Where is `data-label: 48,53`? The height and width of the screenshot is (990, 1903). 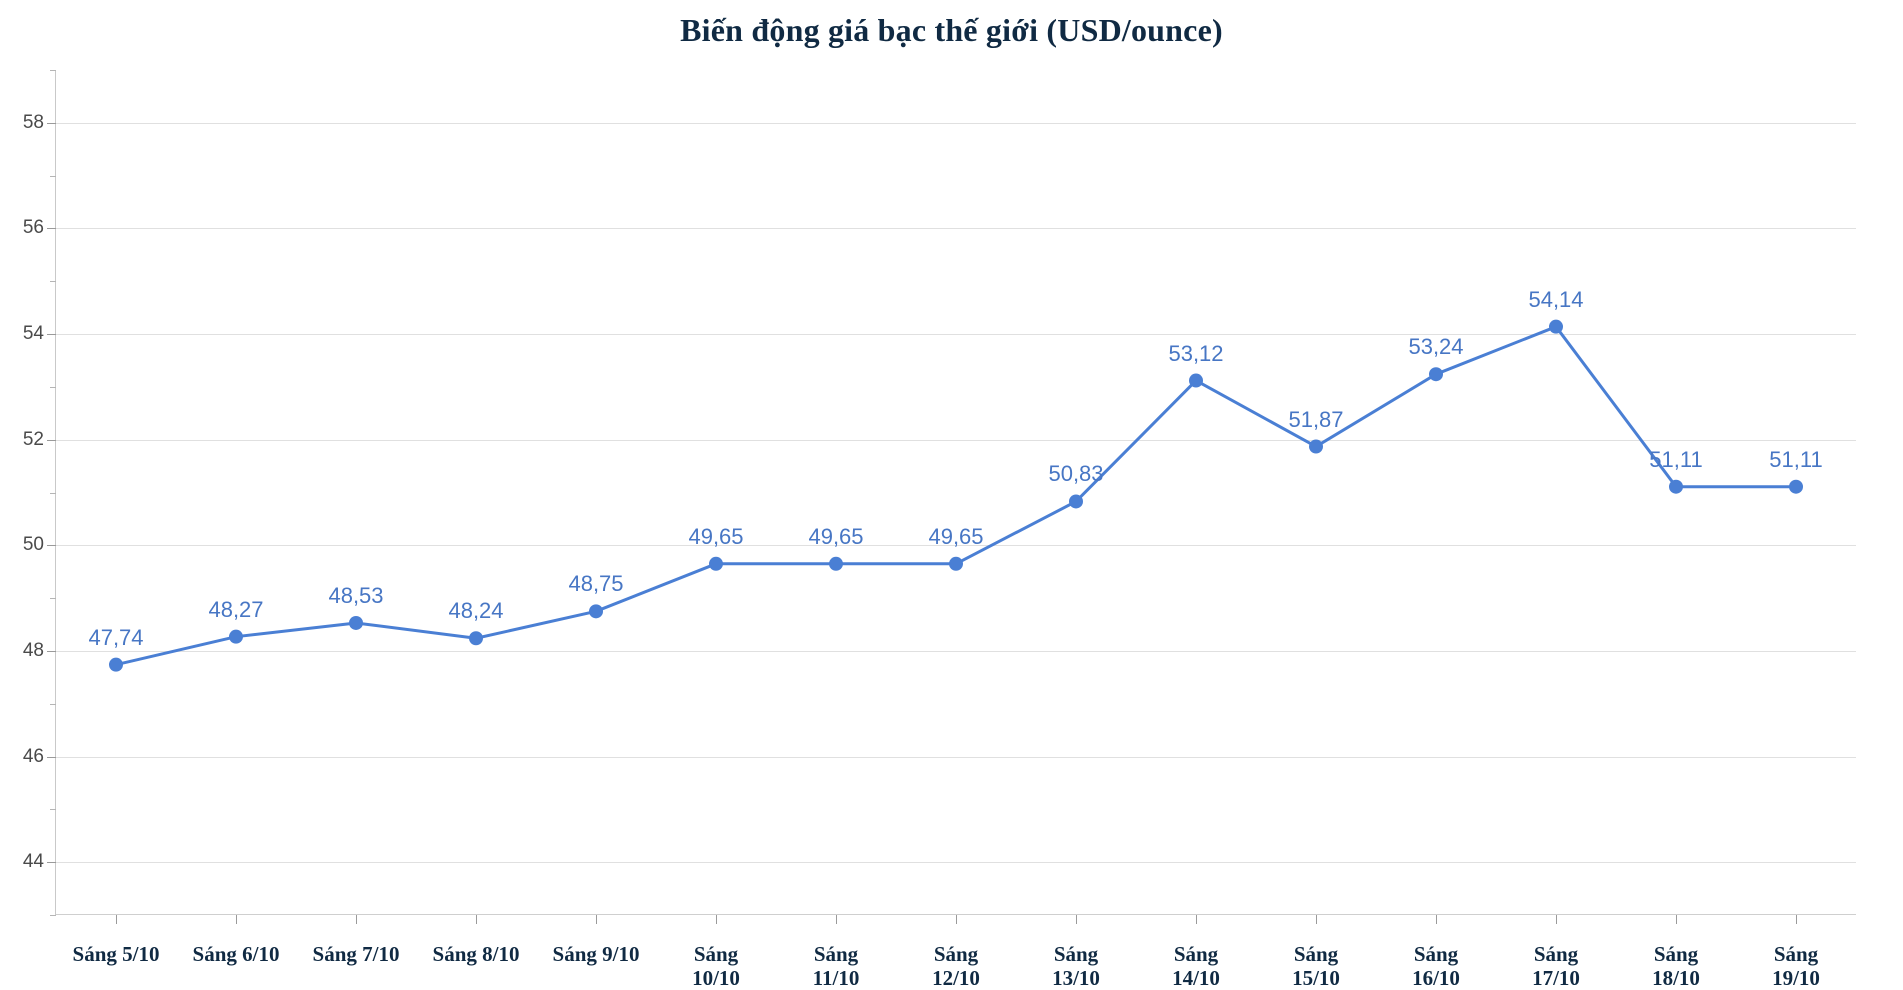 data-label: 48,53 is located at coordinates (356, 595).